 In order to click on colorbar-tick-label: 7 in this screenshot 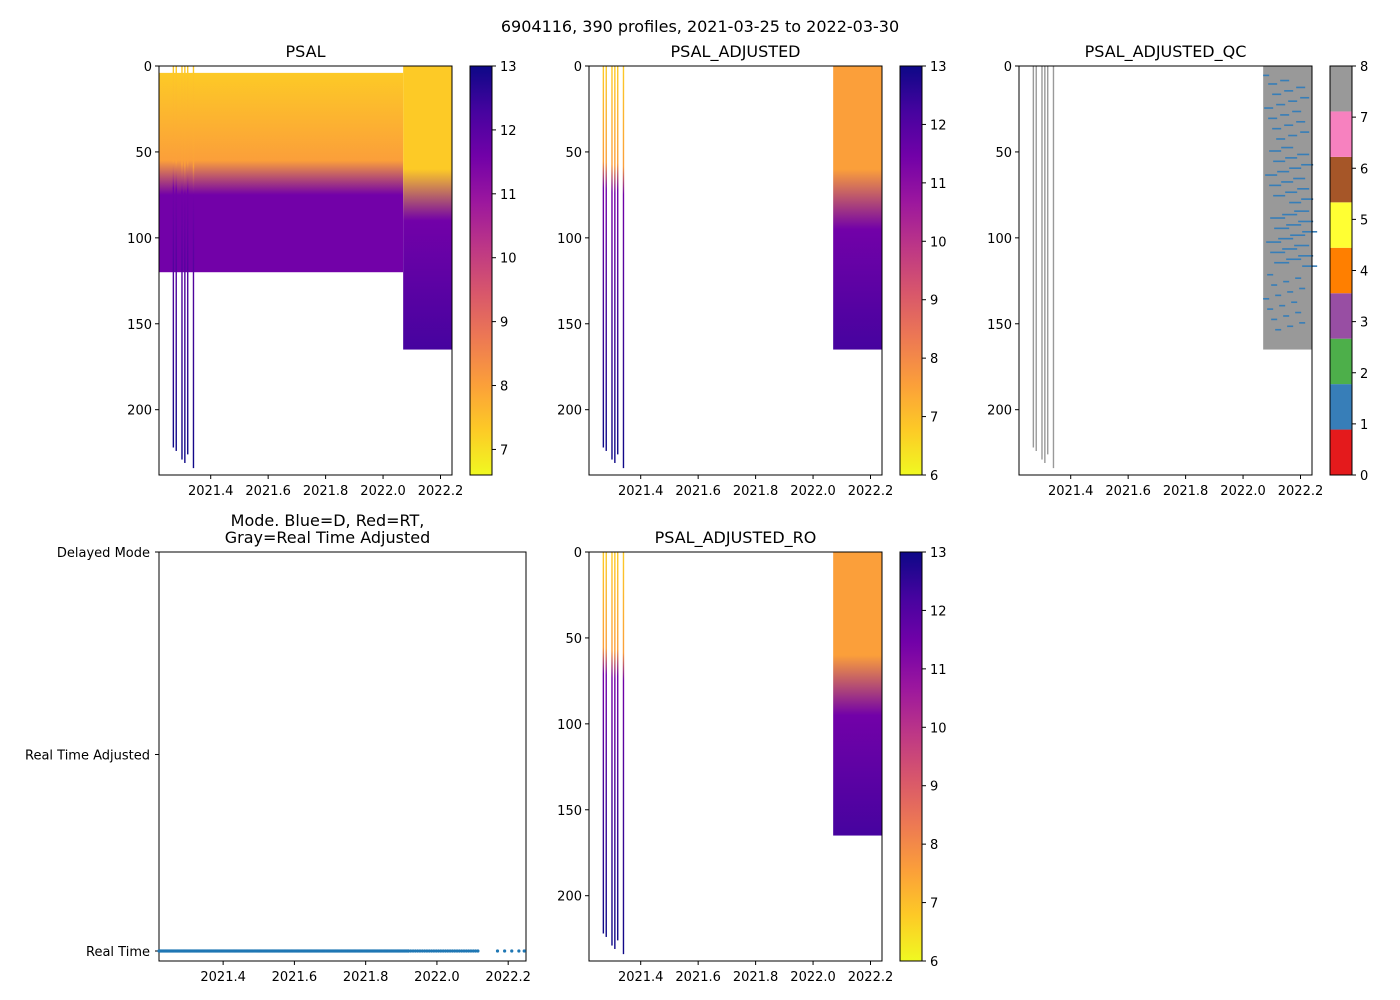, I will do `click(934, 904)`.